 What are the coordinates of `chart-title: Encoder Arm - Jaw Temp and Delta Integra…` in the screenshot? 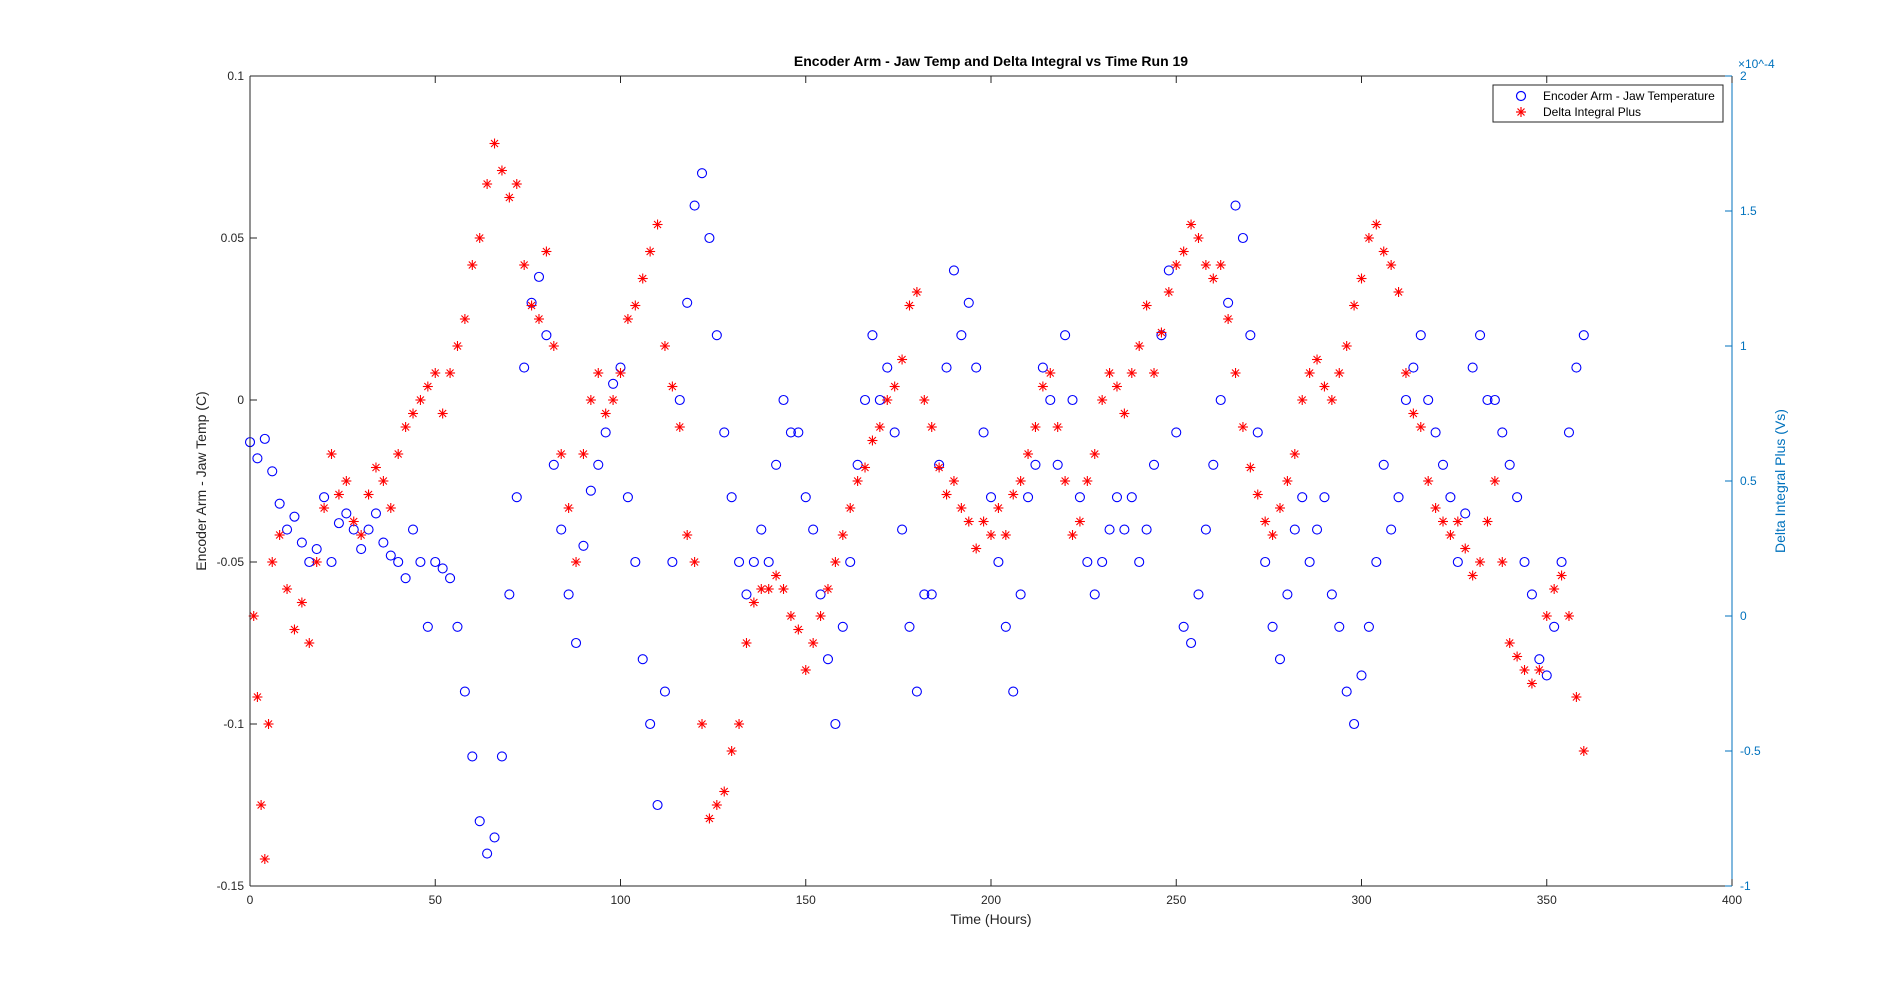 It's located at (991, 61).